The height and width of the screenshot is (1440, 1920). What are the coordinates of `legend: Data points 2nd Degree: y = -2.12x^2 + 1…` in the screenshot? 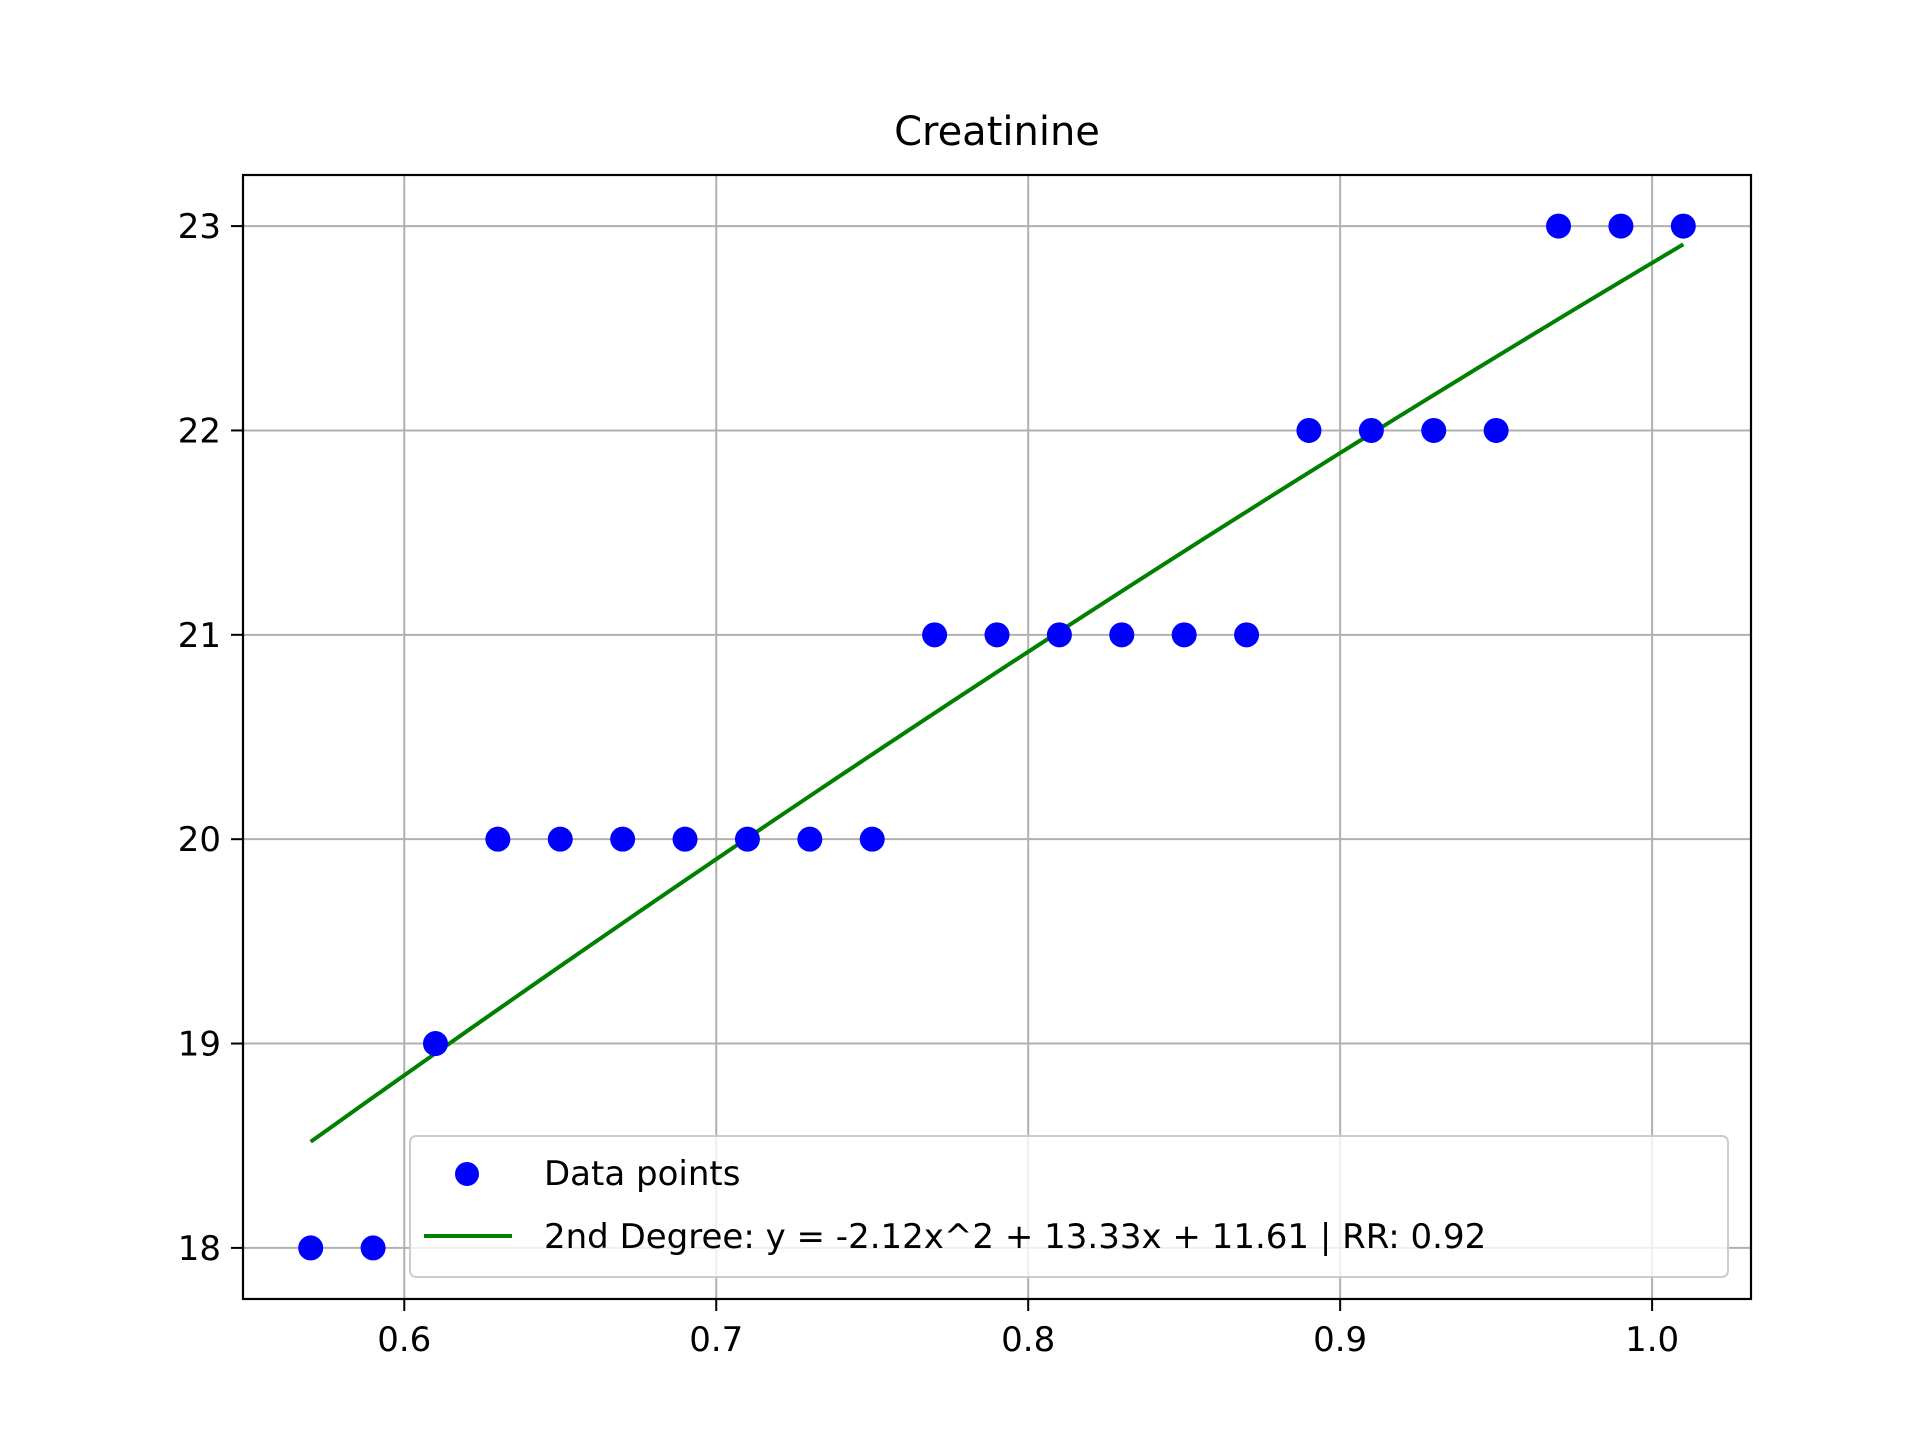 It's located at (1069, 1206).